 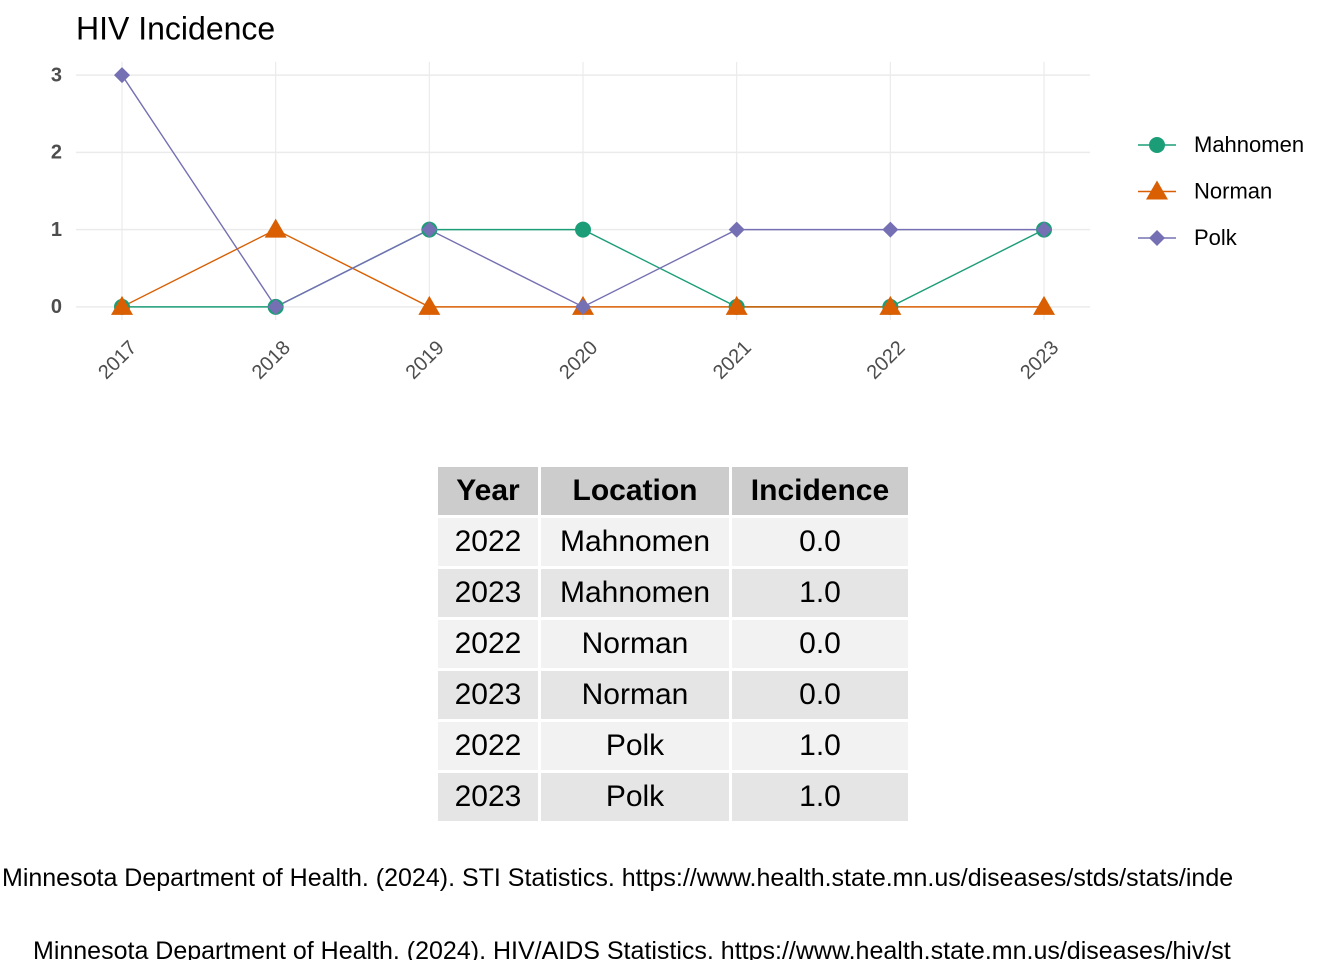 I want to click on y-tick-label: 3, so click(x=56, y=75).